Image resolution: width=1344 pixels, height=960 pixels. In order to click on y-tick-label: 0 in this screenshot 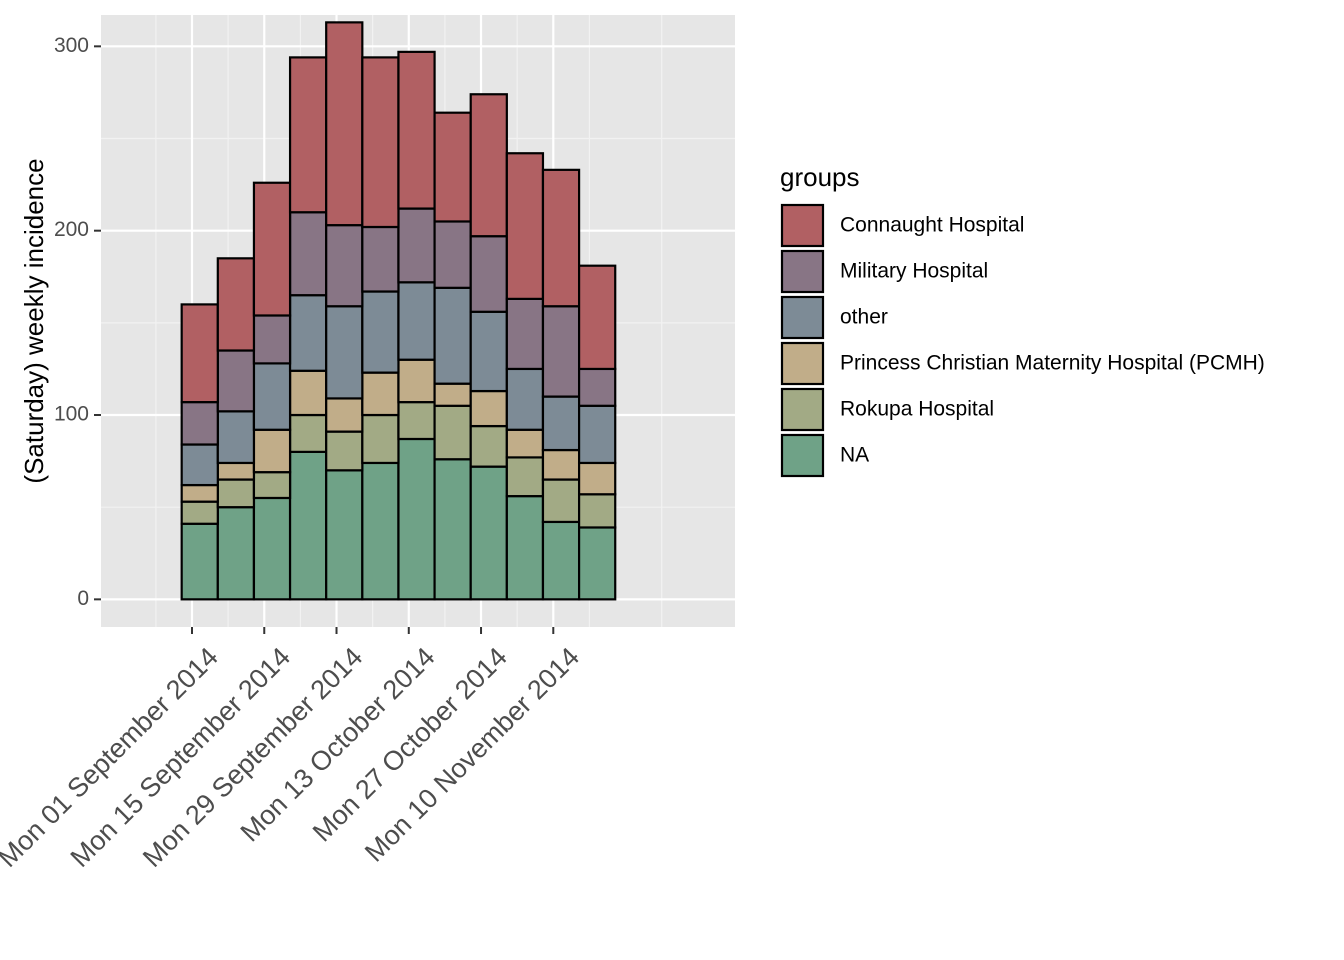, I will do `click(83, 598)`.